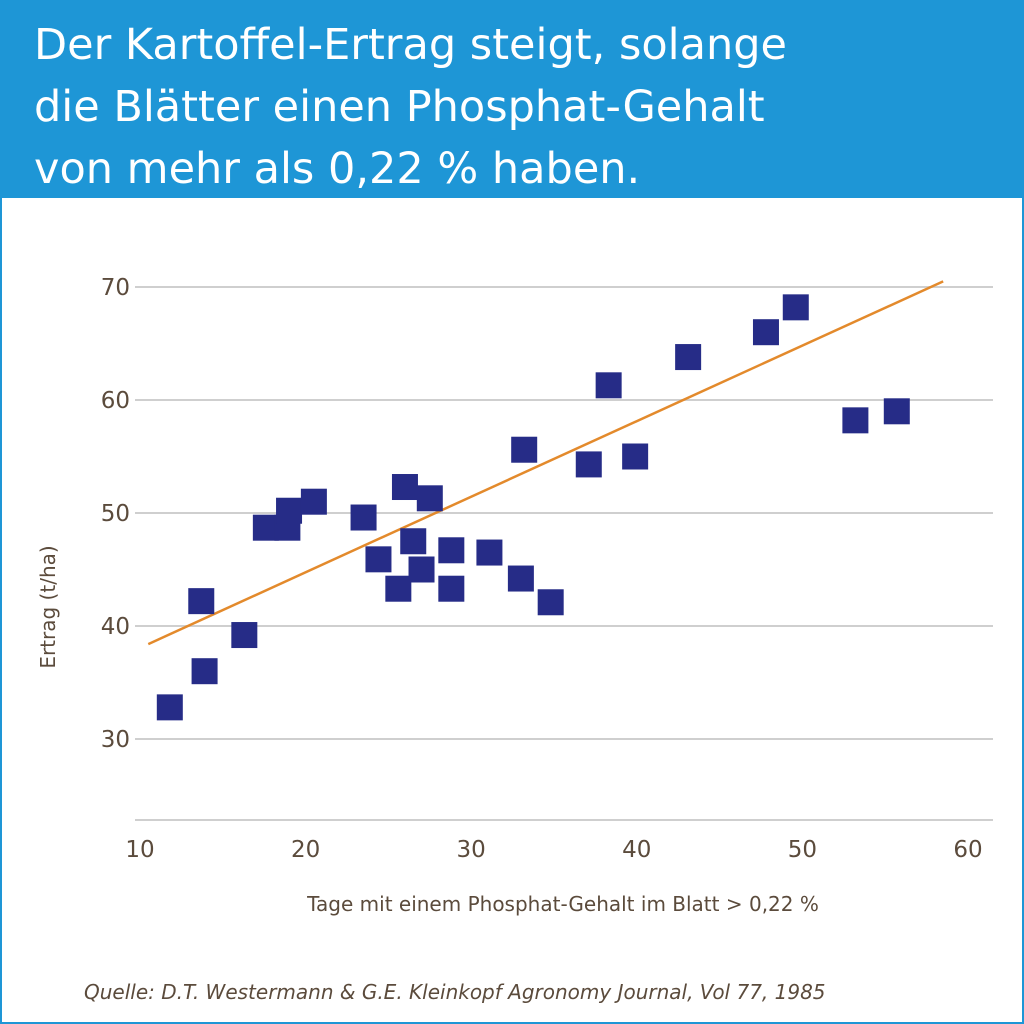 Image resolution: width=1024 pixels, height=1024 pixels. I want to click on x-tick-label: 40, so click(636, 850).